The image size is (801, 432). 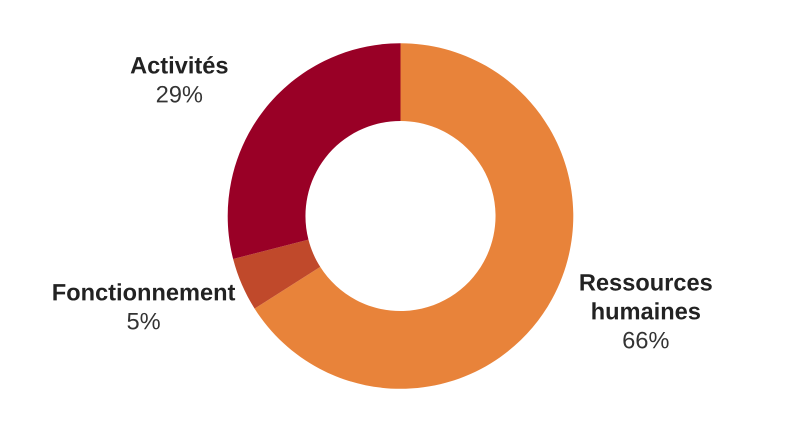 I want to click on data-label: 29%, so click(x=179, y=94).